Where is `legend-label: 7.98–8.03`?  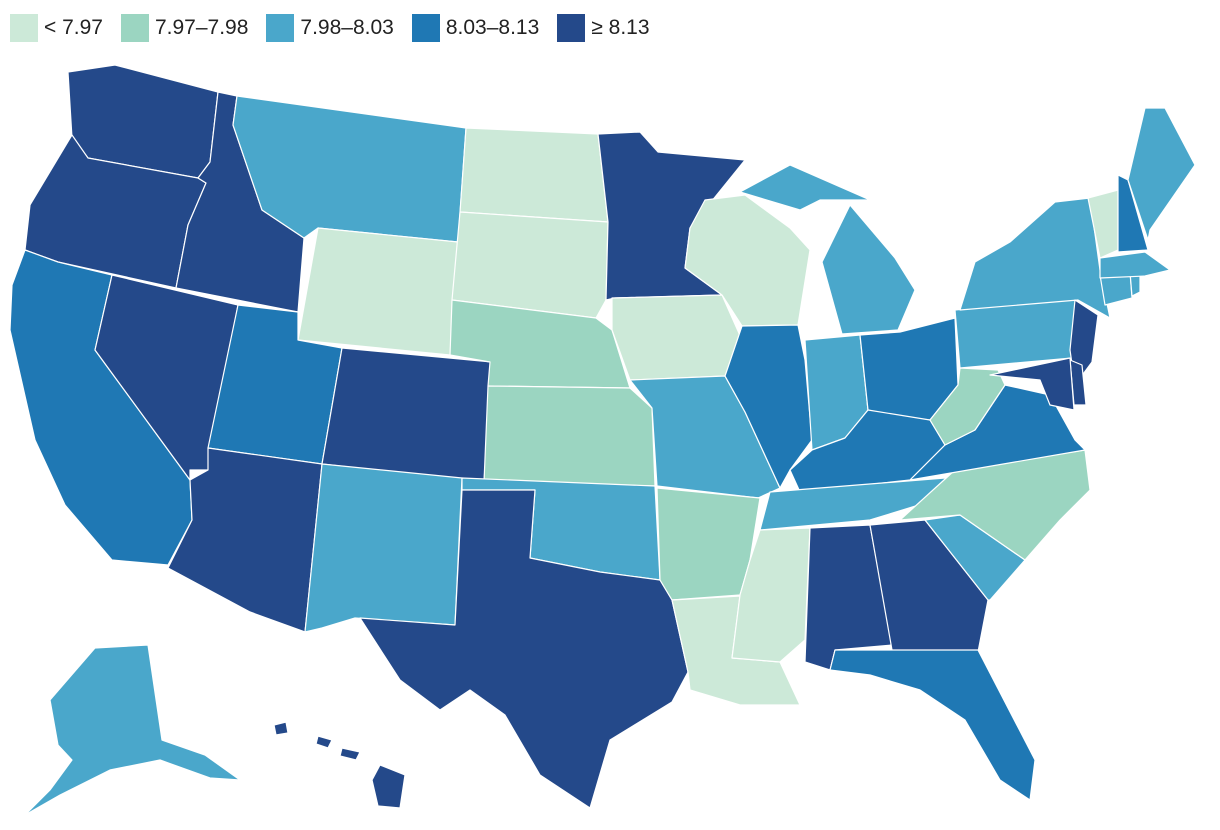 legend-label: 7.98–8.03 is located at coordinates (347, 27).